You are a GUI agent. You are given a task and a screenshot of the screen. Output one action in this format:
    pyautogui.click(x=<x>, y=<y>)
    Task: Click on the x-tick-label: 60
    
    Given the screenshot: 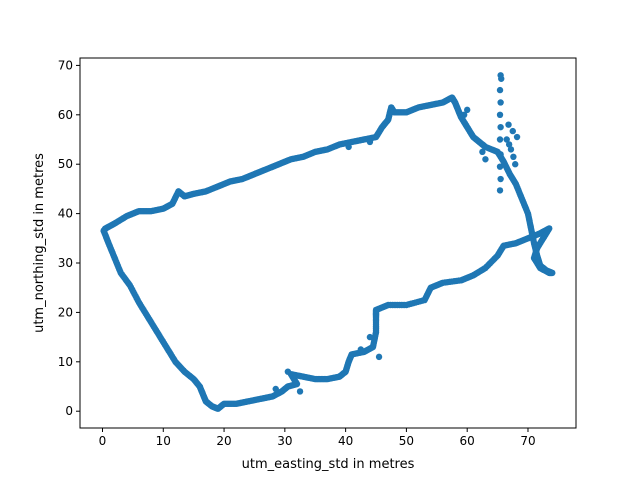 What is the action you would take?
    pyautogui.click(x=467, y=441)
    